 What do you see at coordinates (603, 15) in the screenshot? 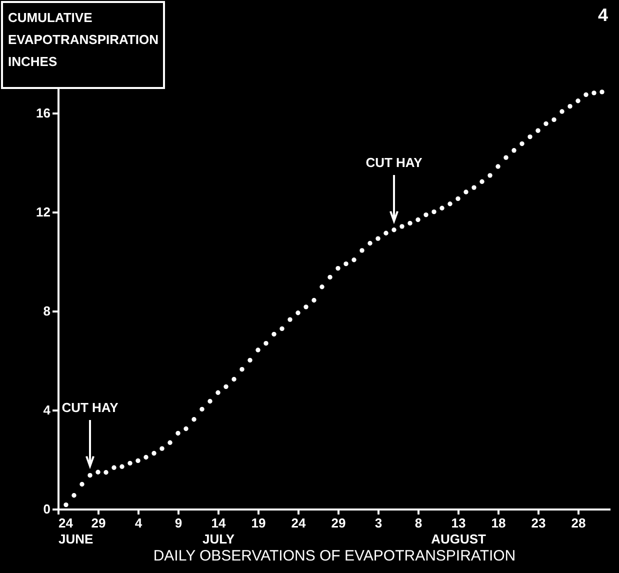
I see `text: 4` at bounding box center [603, 15].